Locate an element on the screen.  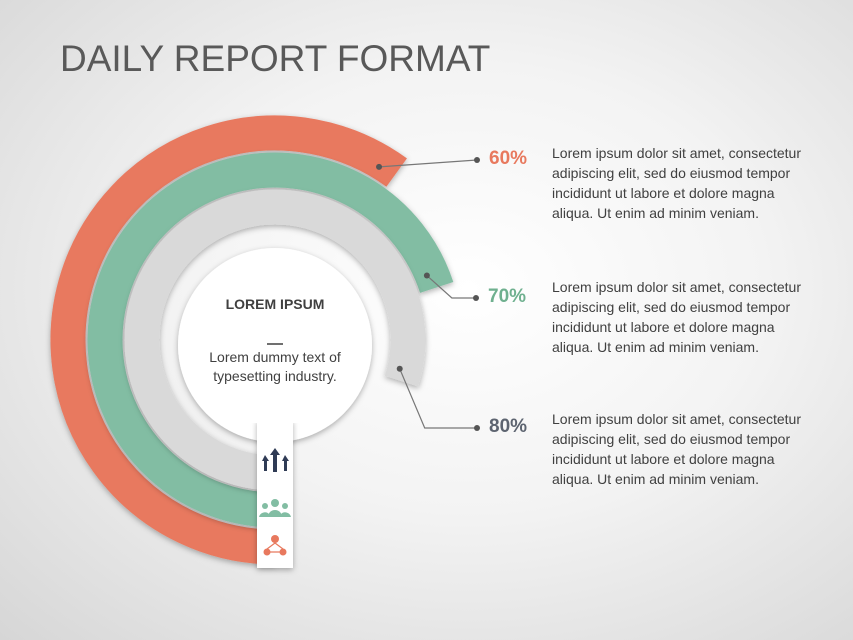
icon-arrows is located at coordinates (275, 460).